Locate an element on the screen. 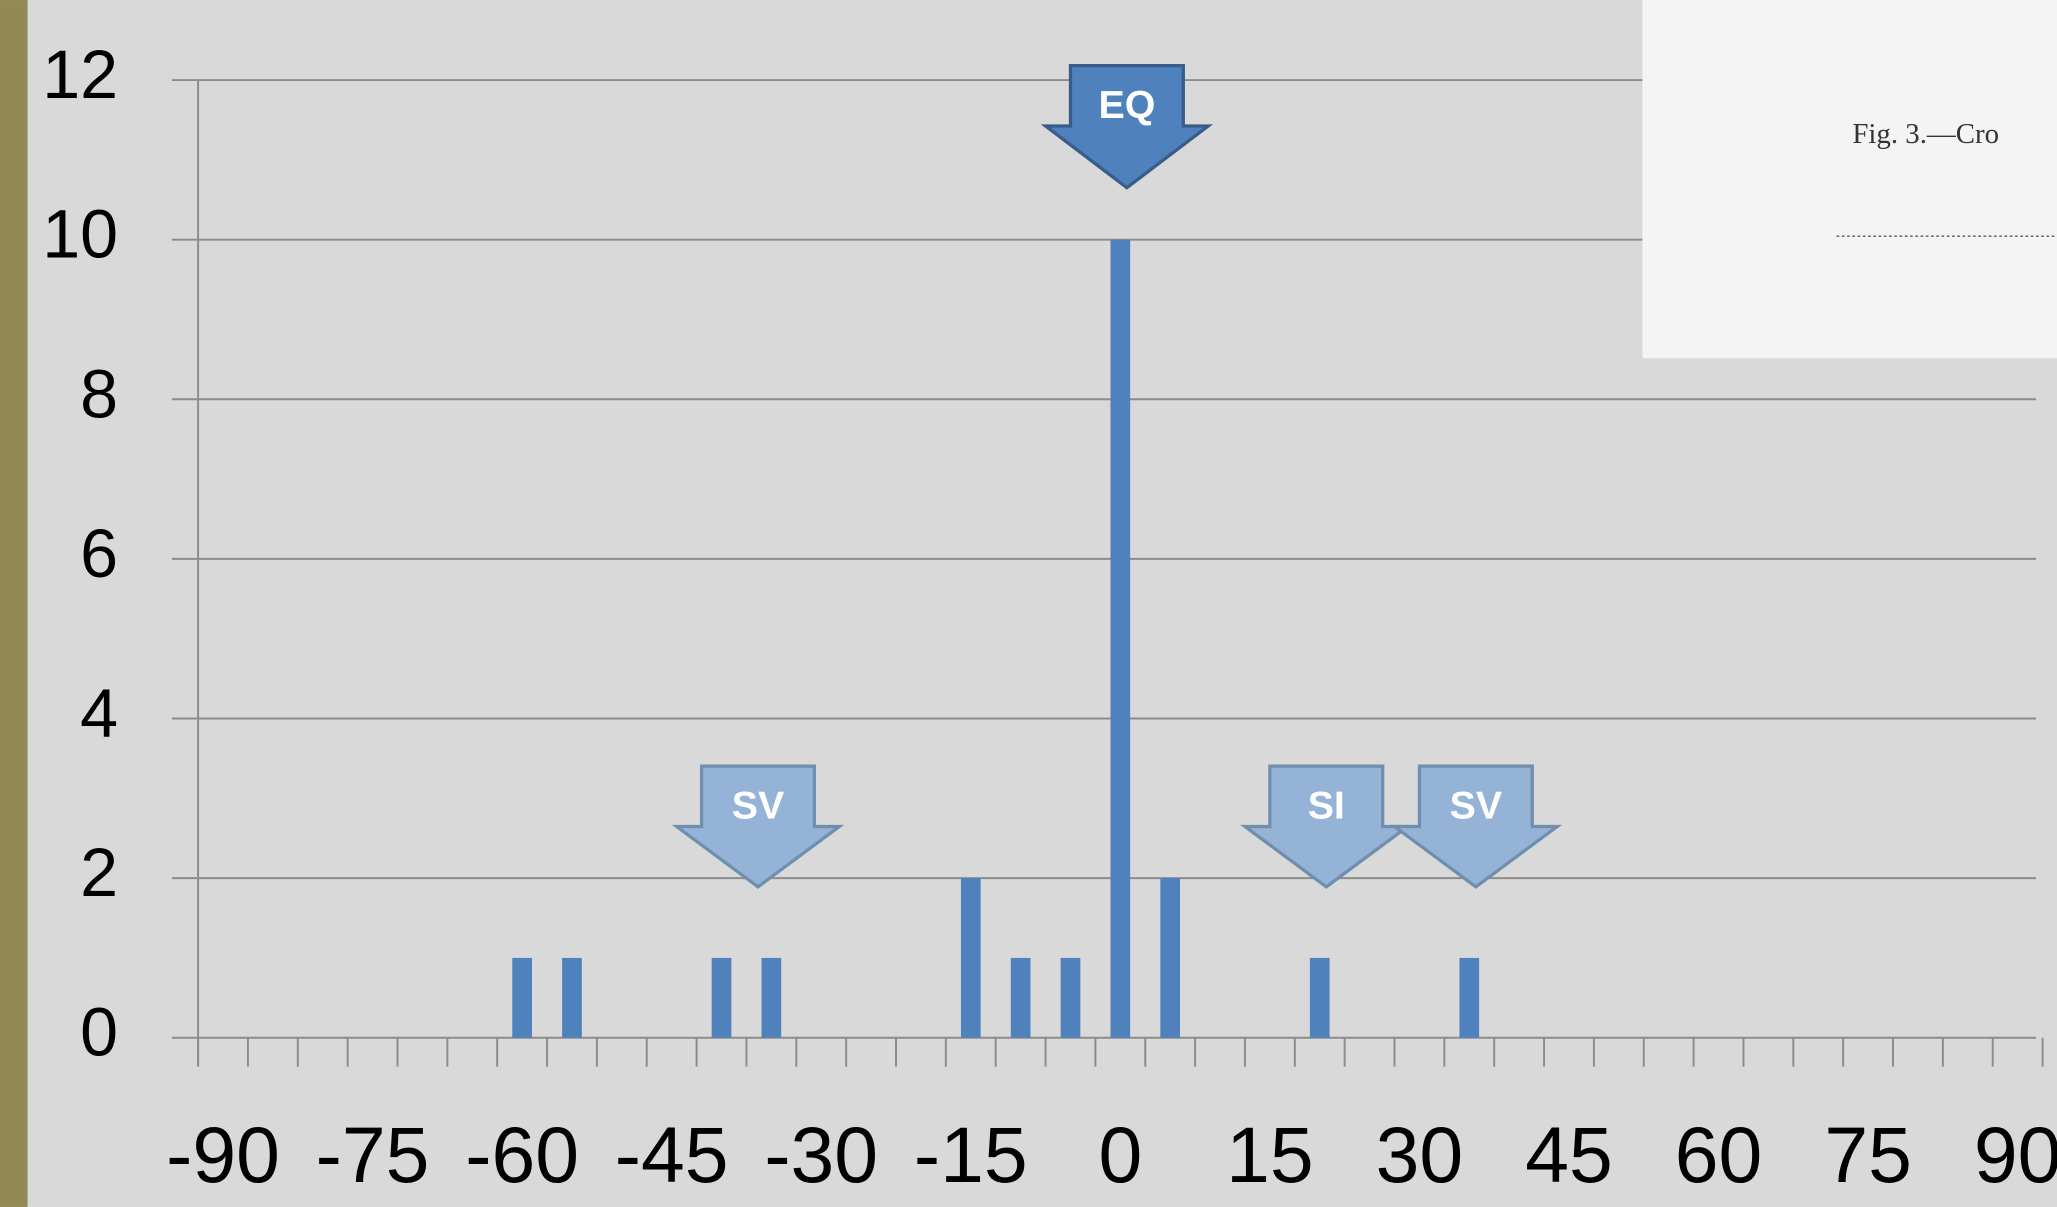  x-tick-label: 75 is located at coordinates (1868, 1155).